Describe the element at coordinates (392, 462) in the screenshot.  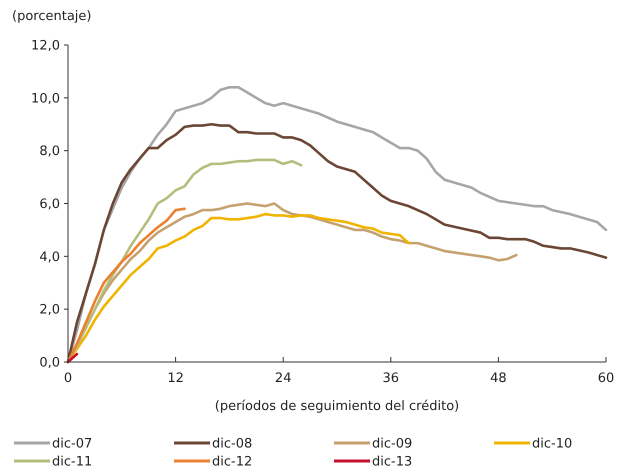
I see `legend-label: dic-13` at that location.